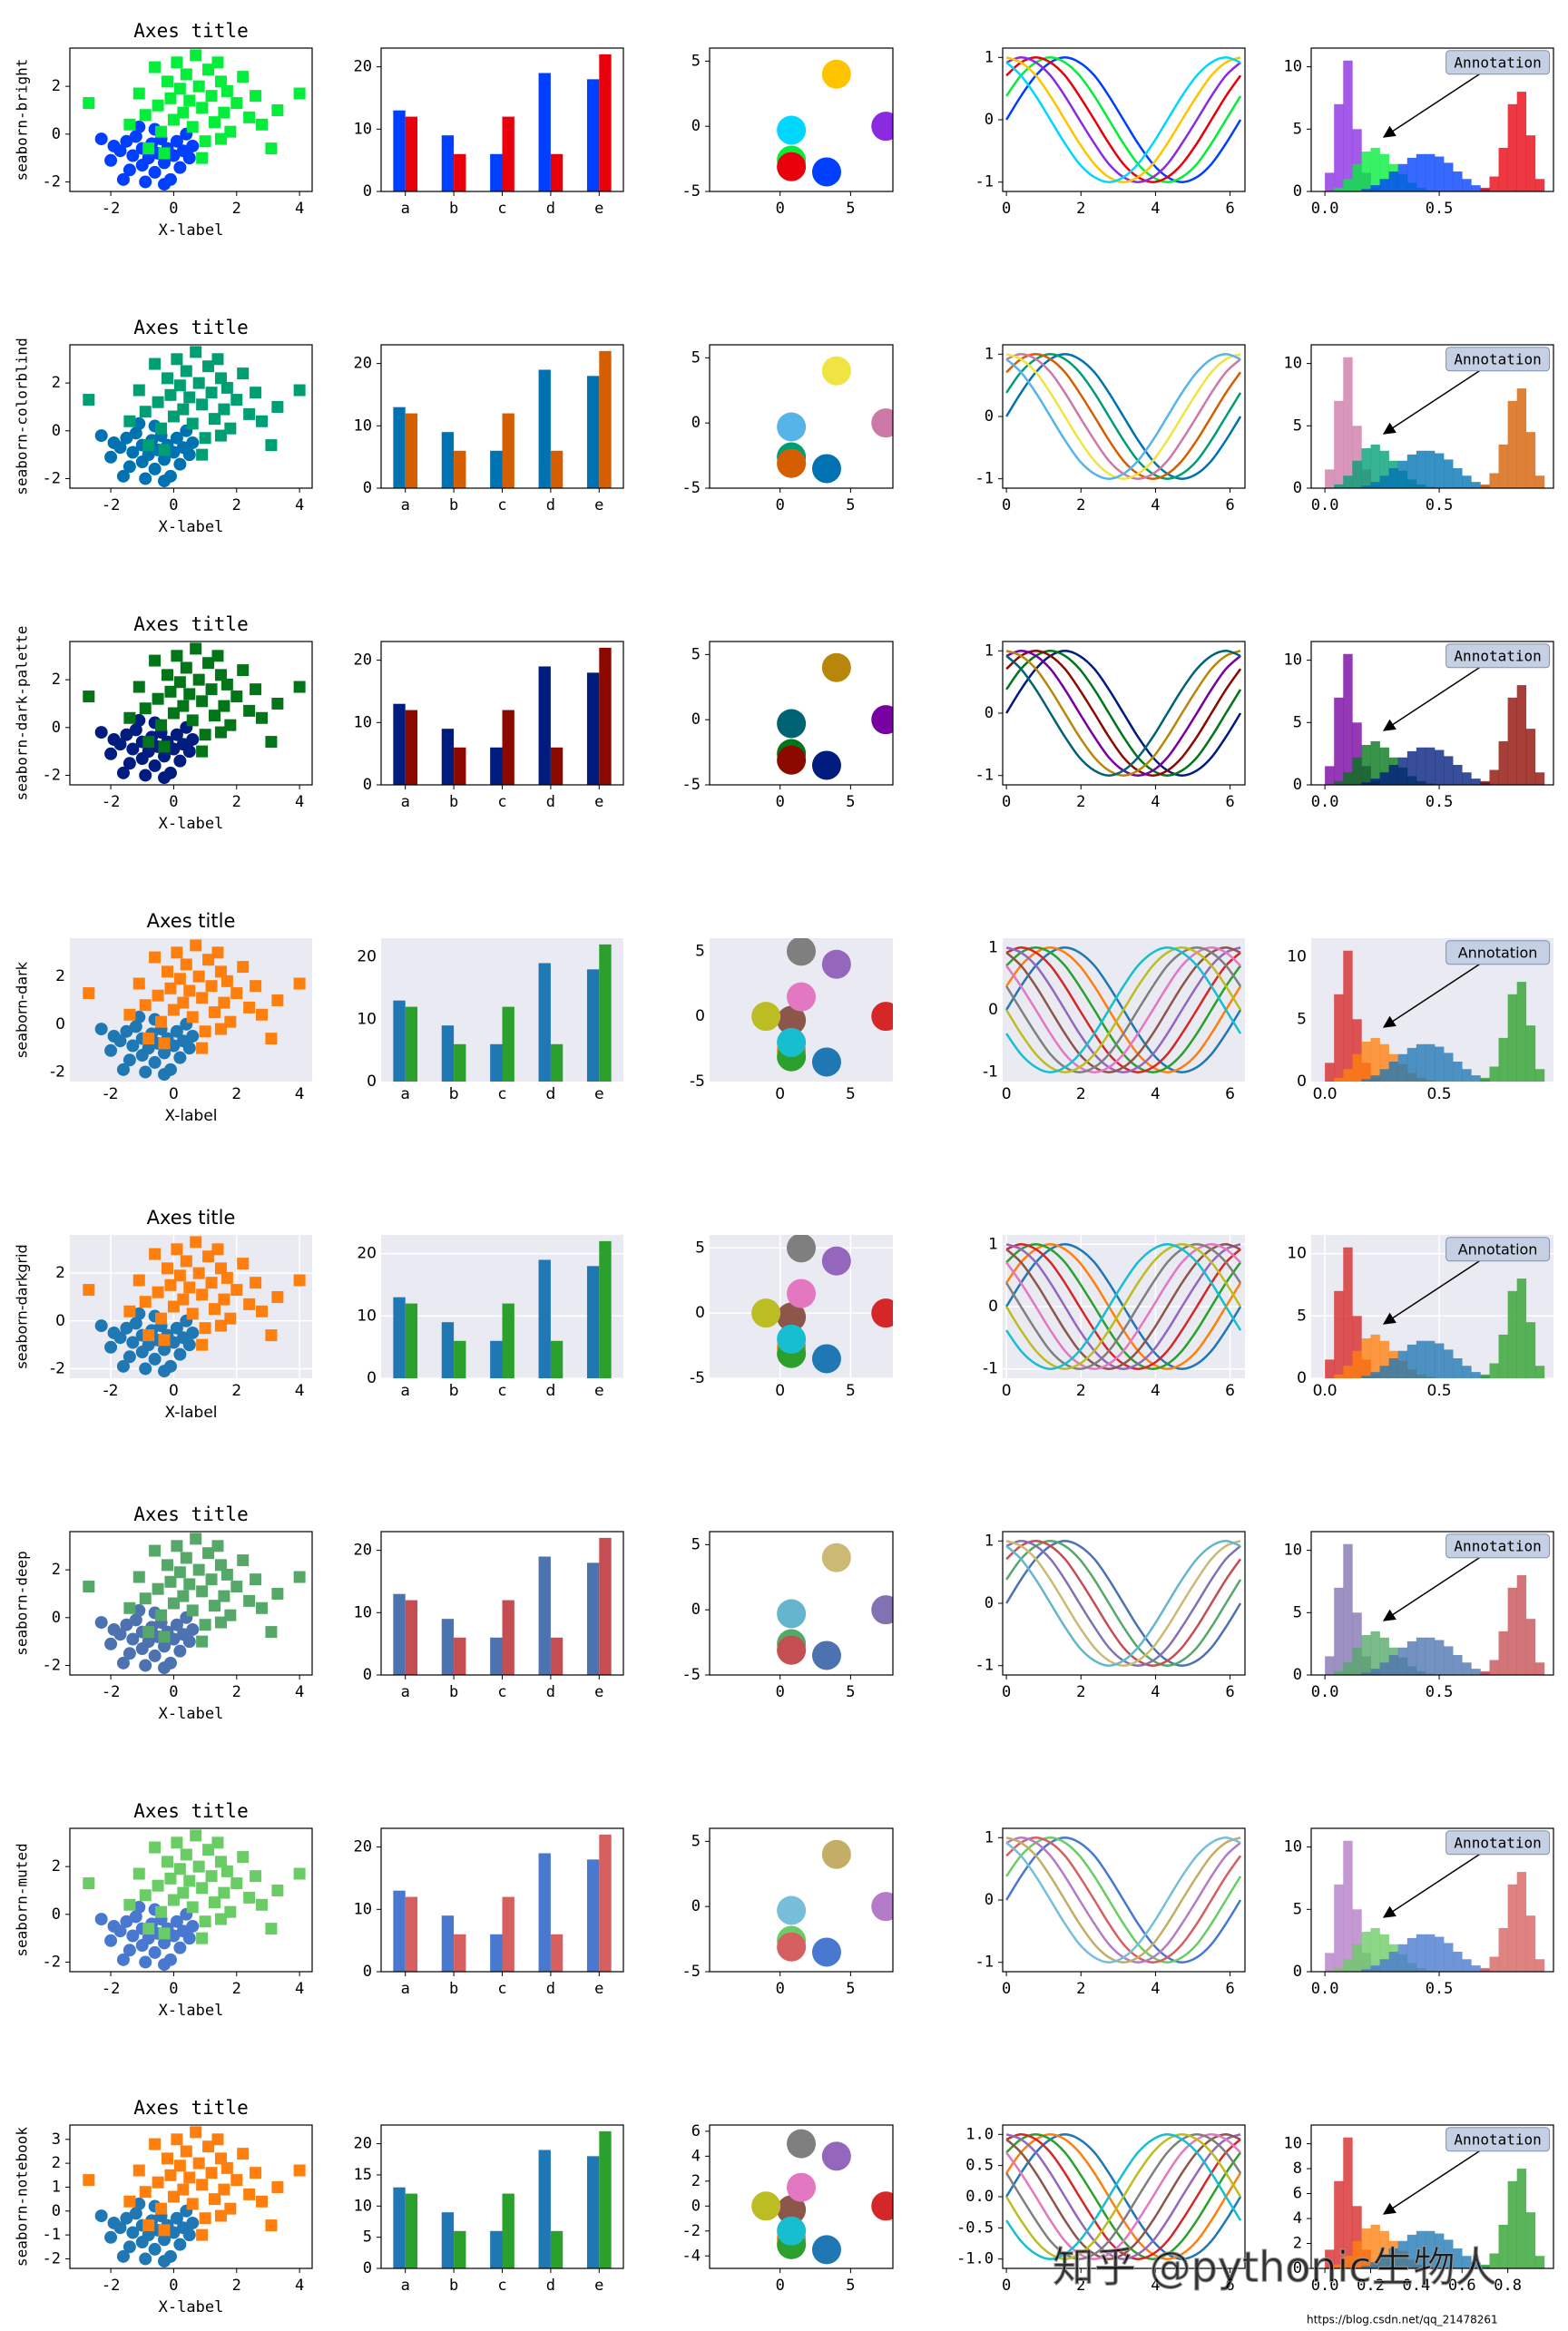 Image resolution: width=1568 pixels, height=2331 pixels. Describe the element at coordinates (851, 1391) in the screenshot. I see `x-tick-label: 5` at that location.